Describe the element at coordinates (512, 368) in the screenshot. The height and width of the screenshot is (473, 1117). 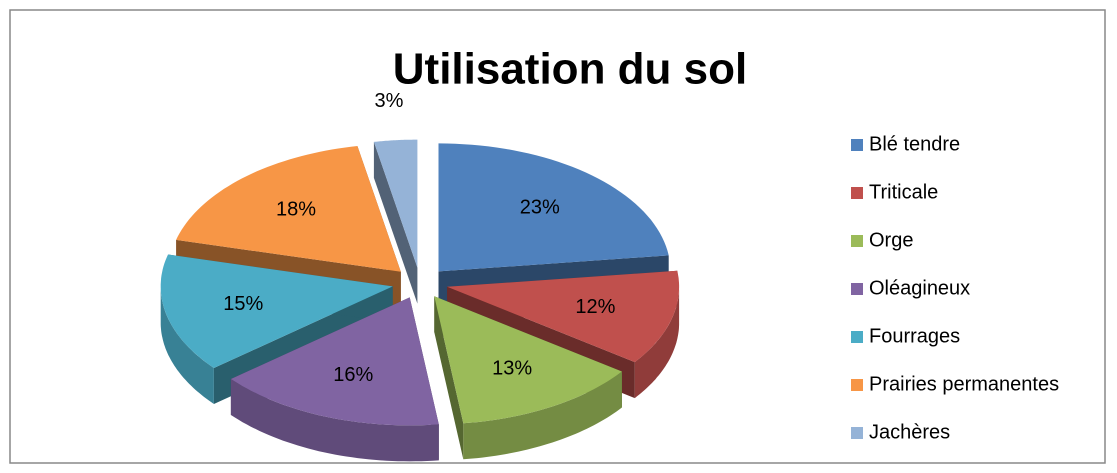
I see `data-label: 13%` at that location.